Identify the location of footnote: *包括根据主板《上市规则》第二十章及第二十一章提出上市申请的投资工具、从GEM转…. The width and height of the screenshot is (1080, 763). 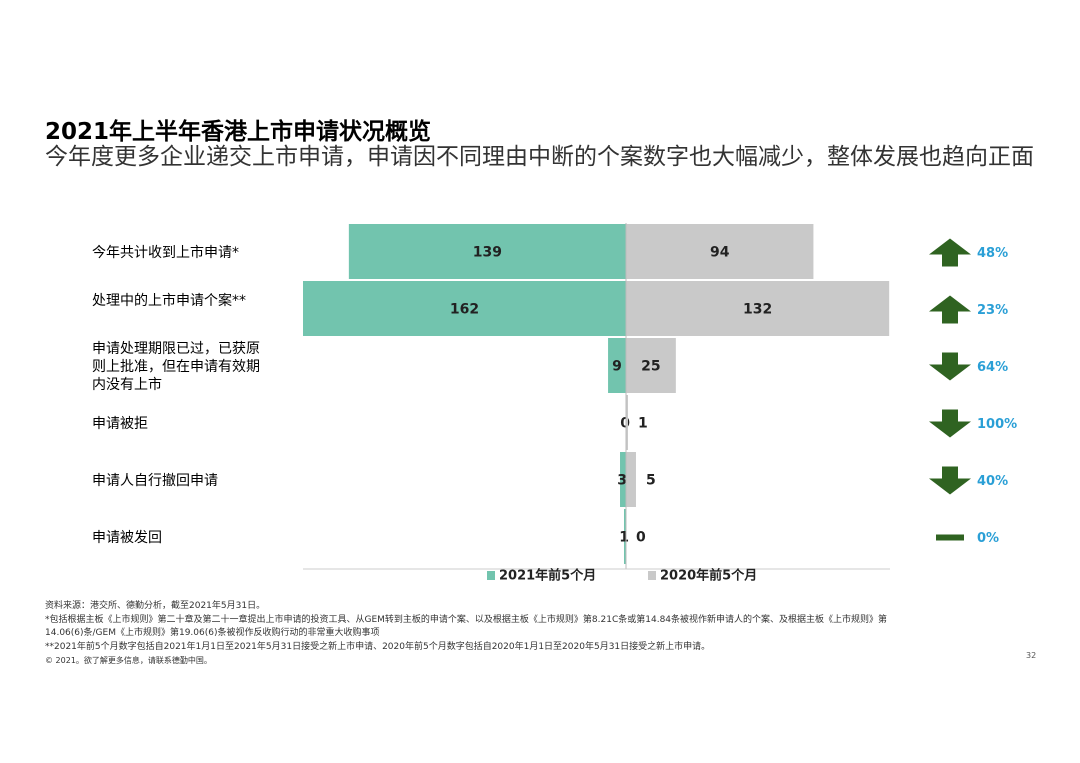
(466, 626).